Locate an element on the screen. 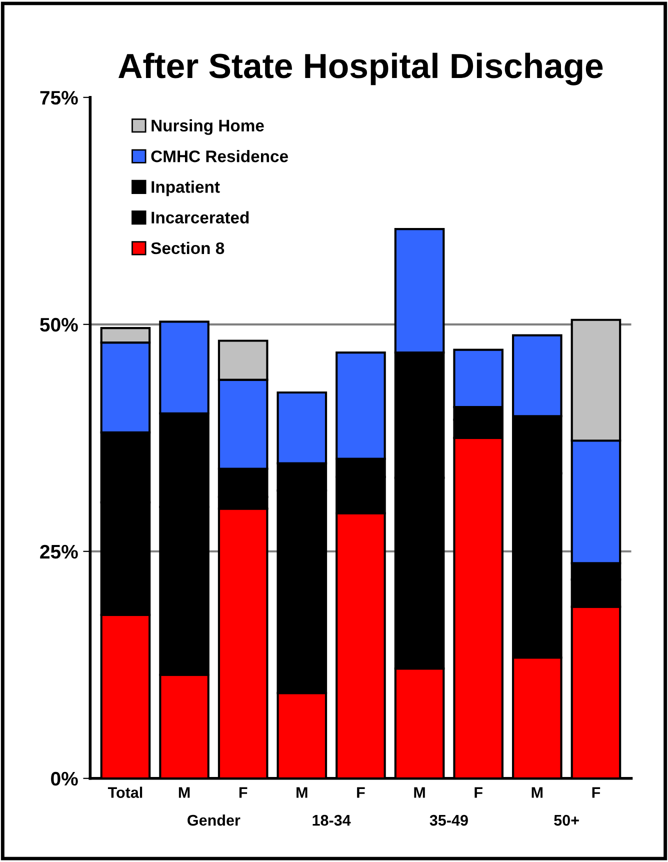  legend-label: CMHC Residence is located at coordinates (219, 156).